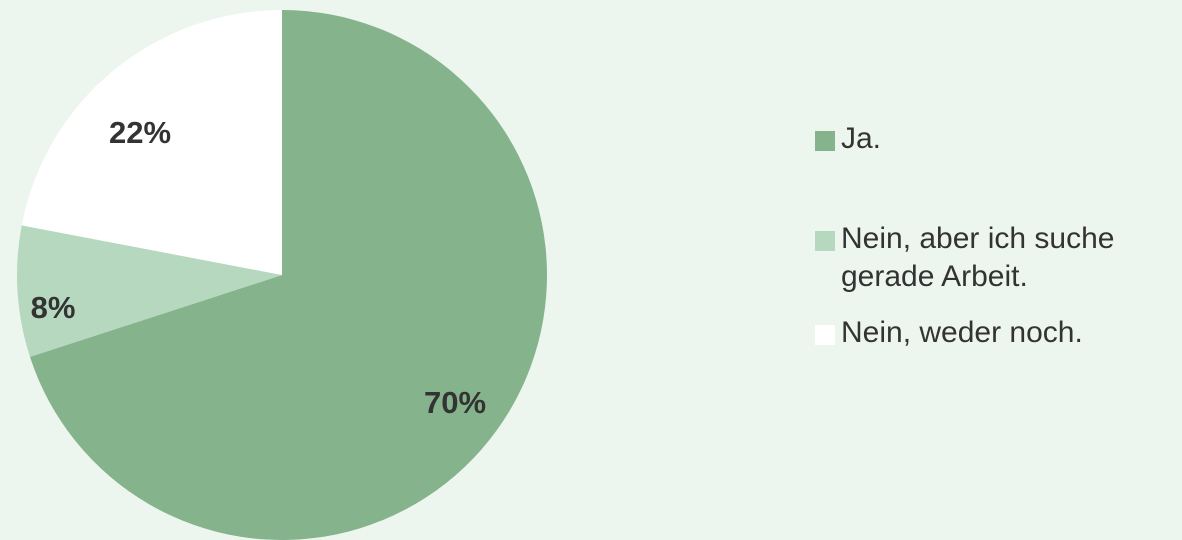 This screenshot has height=540, width=1182. I want to click on pie-slice-nein-weder, so click(151, 142).